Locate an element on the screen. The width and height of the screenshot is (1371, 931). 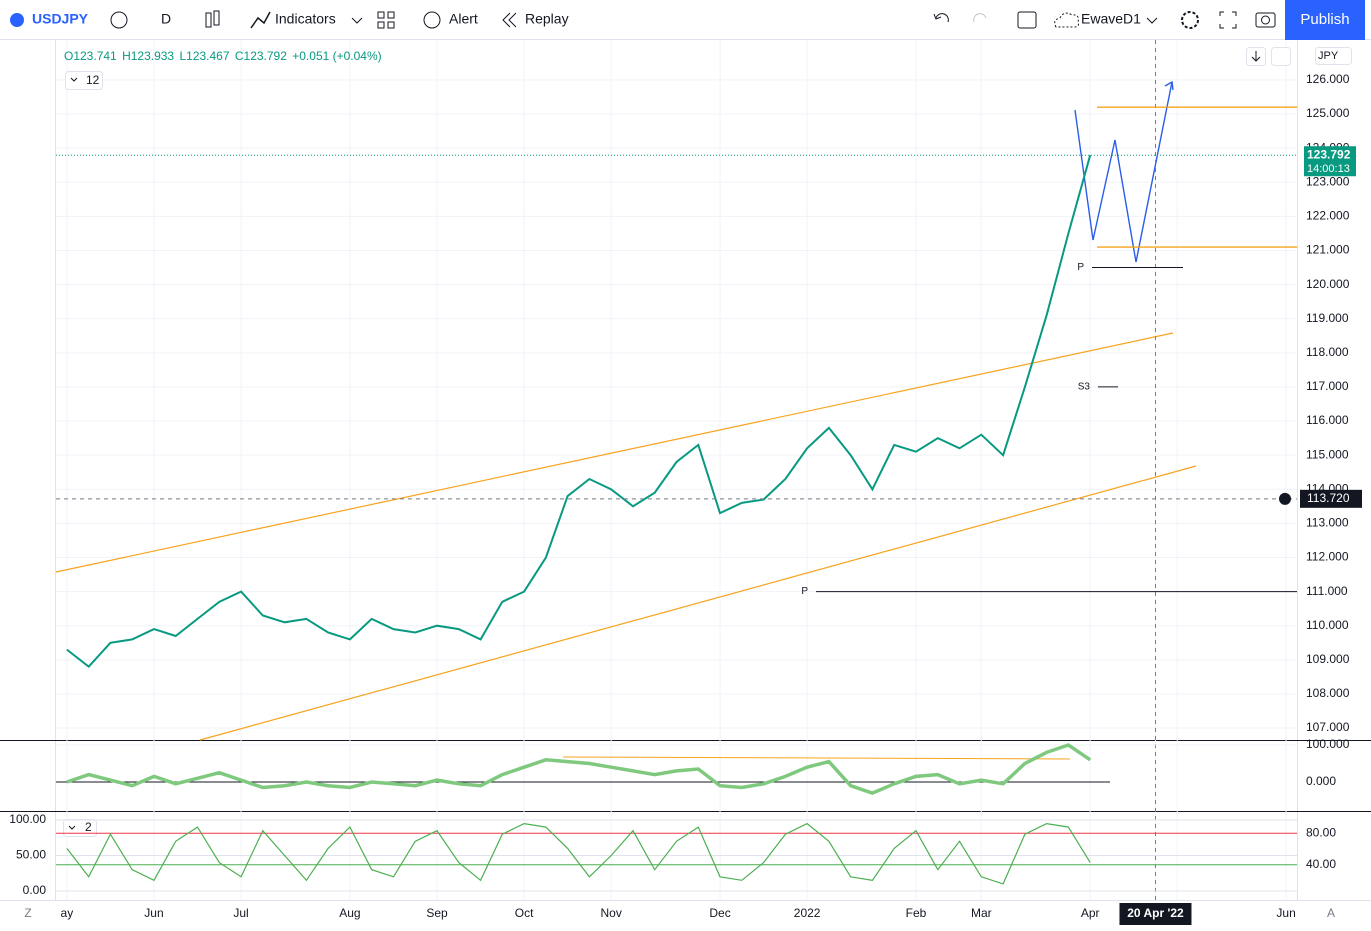
time-label-bg is located at coordinates (1155, 914).